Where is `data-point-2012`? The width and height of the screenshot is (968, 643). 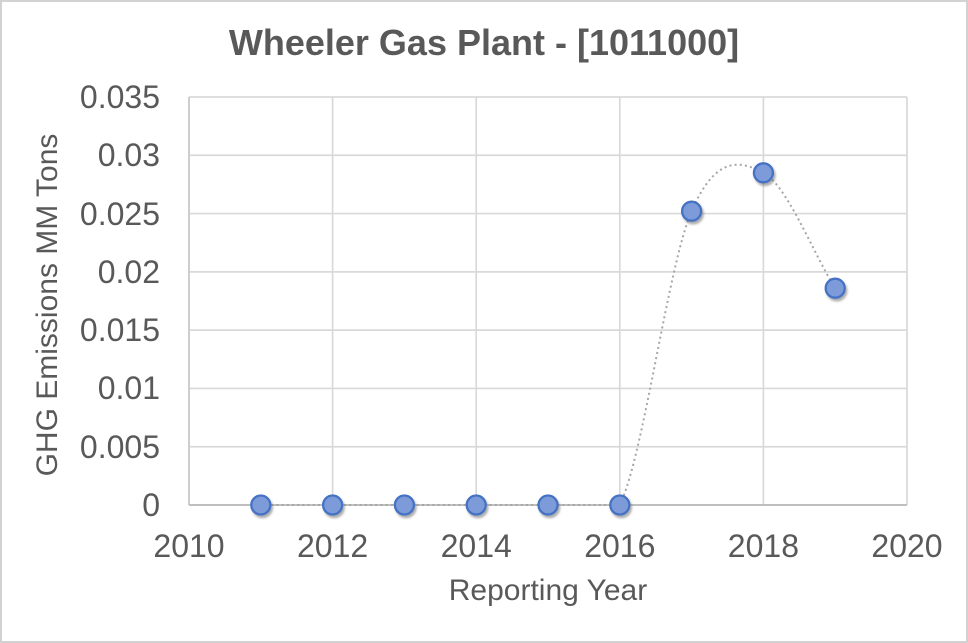 data-point-2012 is located at coordinates (332, 505).